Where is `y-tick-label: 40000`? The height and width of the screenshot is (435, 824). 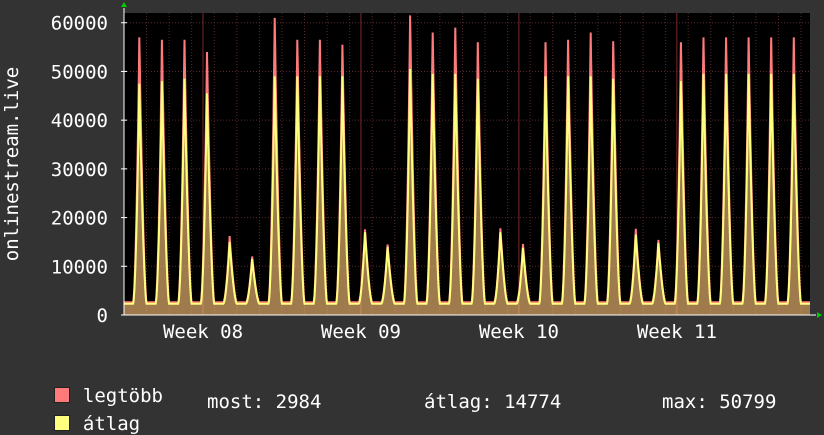 y-tick-label: 40000 is located at coordinates (79, 121).